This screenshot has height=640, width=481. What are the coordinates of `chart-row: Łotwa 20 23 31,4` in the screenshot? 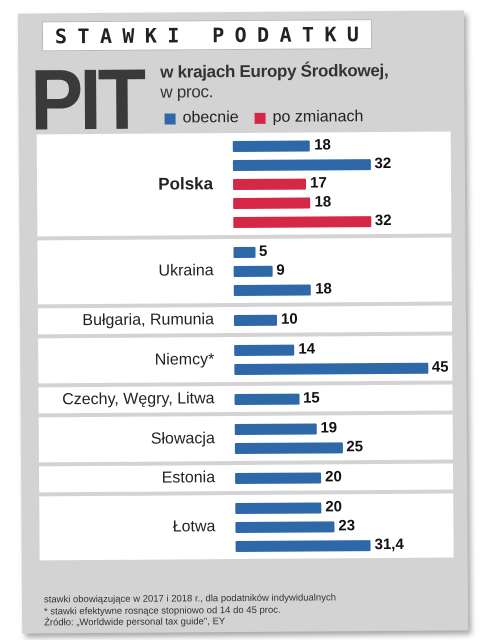 It's located at (246, 527).